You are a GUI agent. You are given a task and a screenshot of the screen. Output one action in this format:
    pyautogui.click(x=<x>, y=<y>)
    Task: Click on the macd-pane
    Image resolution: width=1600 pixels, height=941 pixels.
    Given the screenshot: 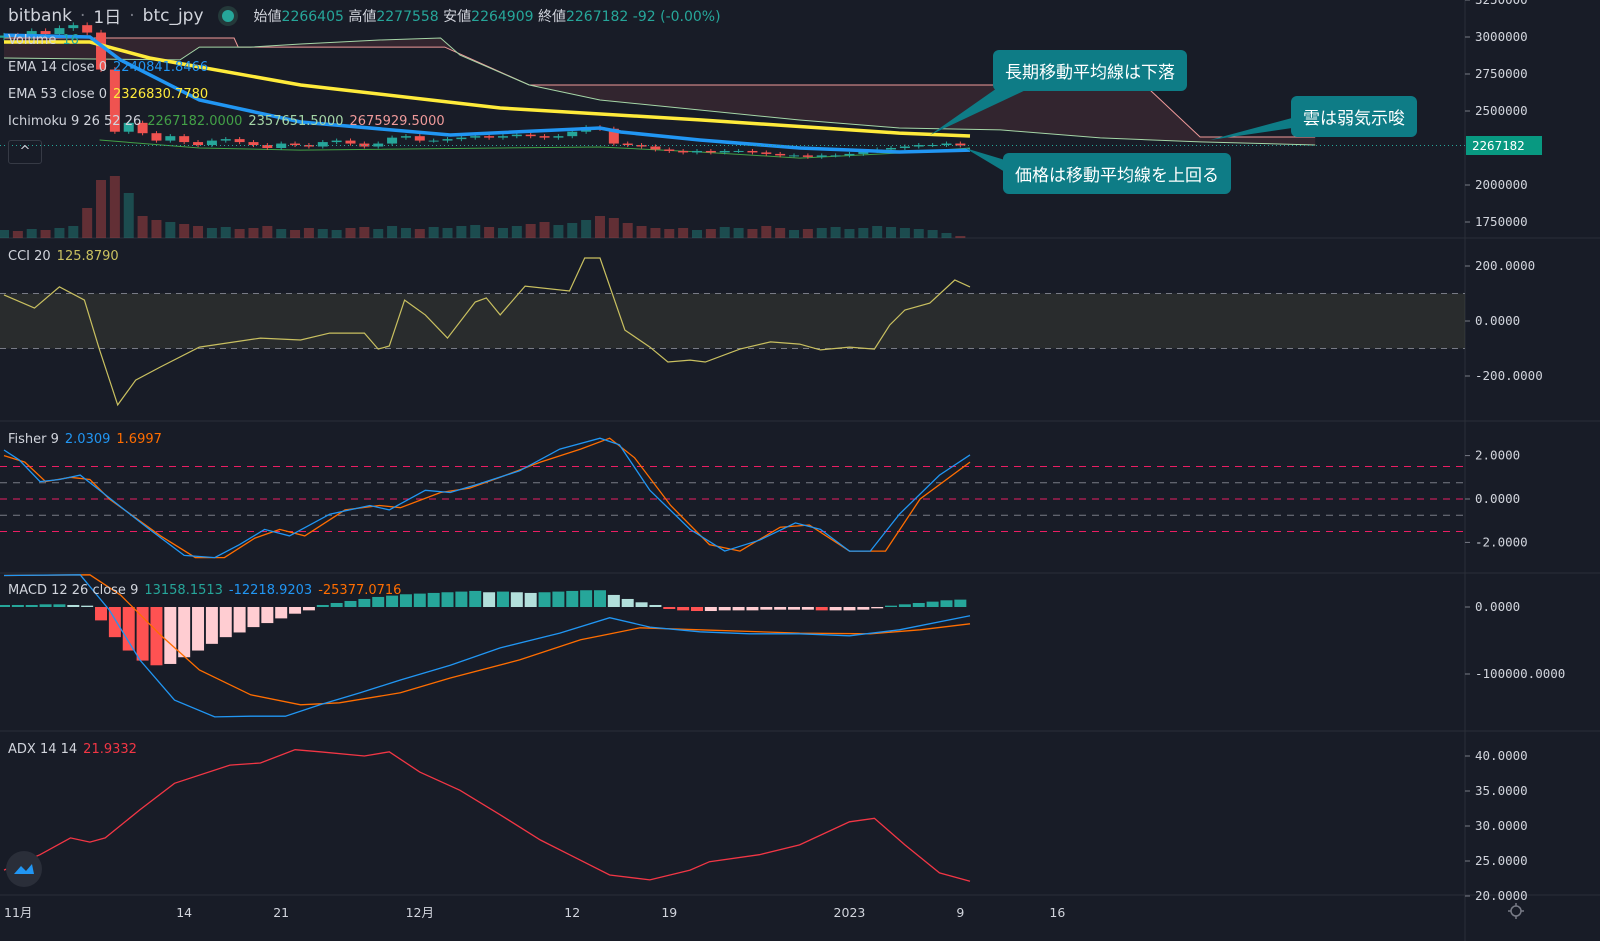 What is the action you would take?
    pyautogui.click(x=485, y=646)
    